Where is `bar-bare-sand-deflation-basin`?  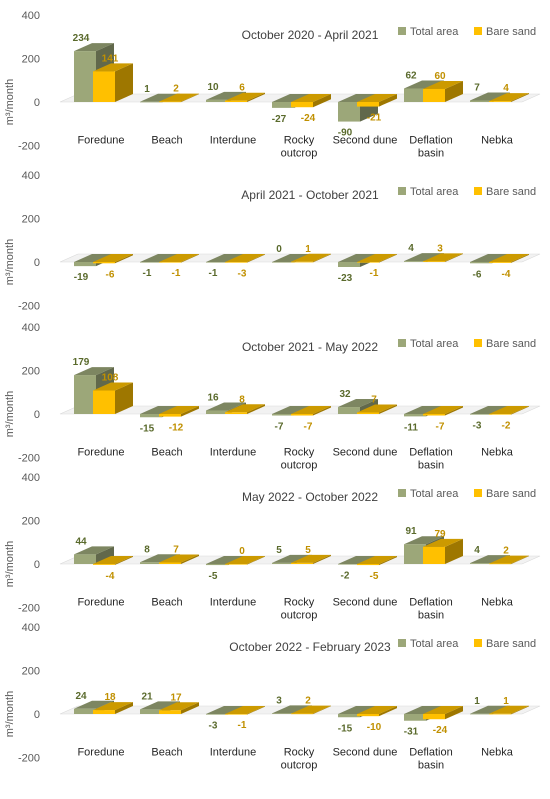
bar-bare-sand-deflation-basin is located at coordinates (443, 257).